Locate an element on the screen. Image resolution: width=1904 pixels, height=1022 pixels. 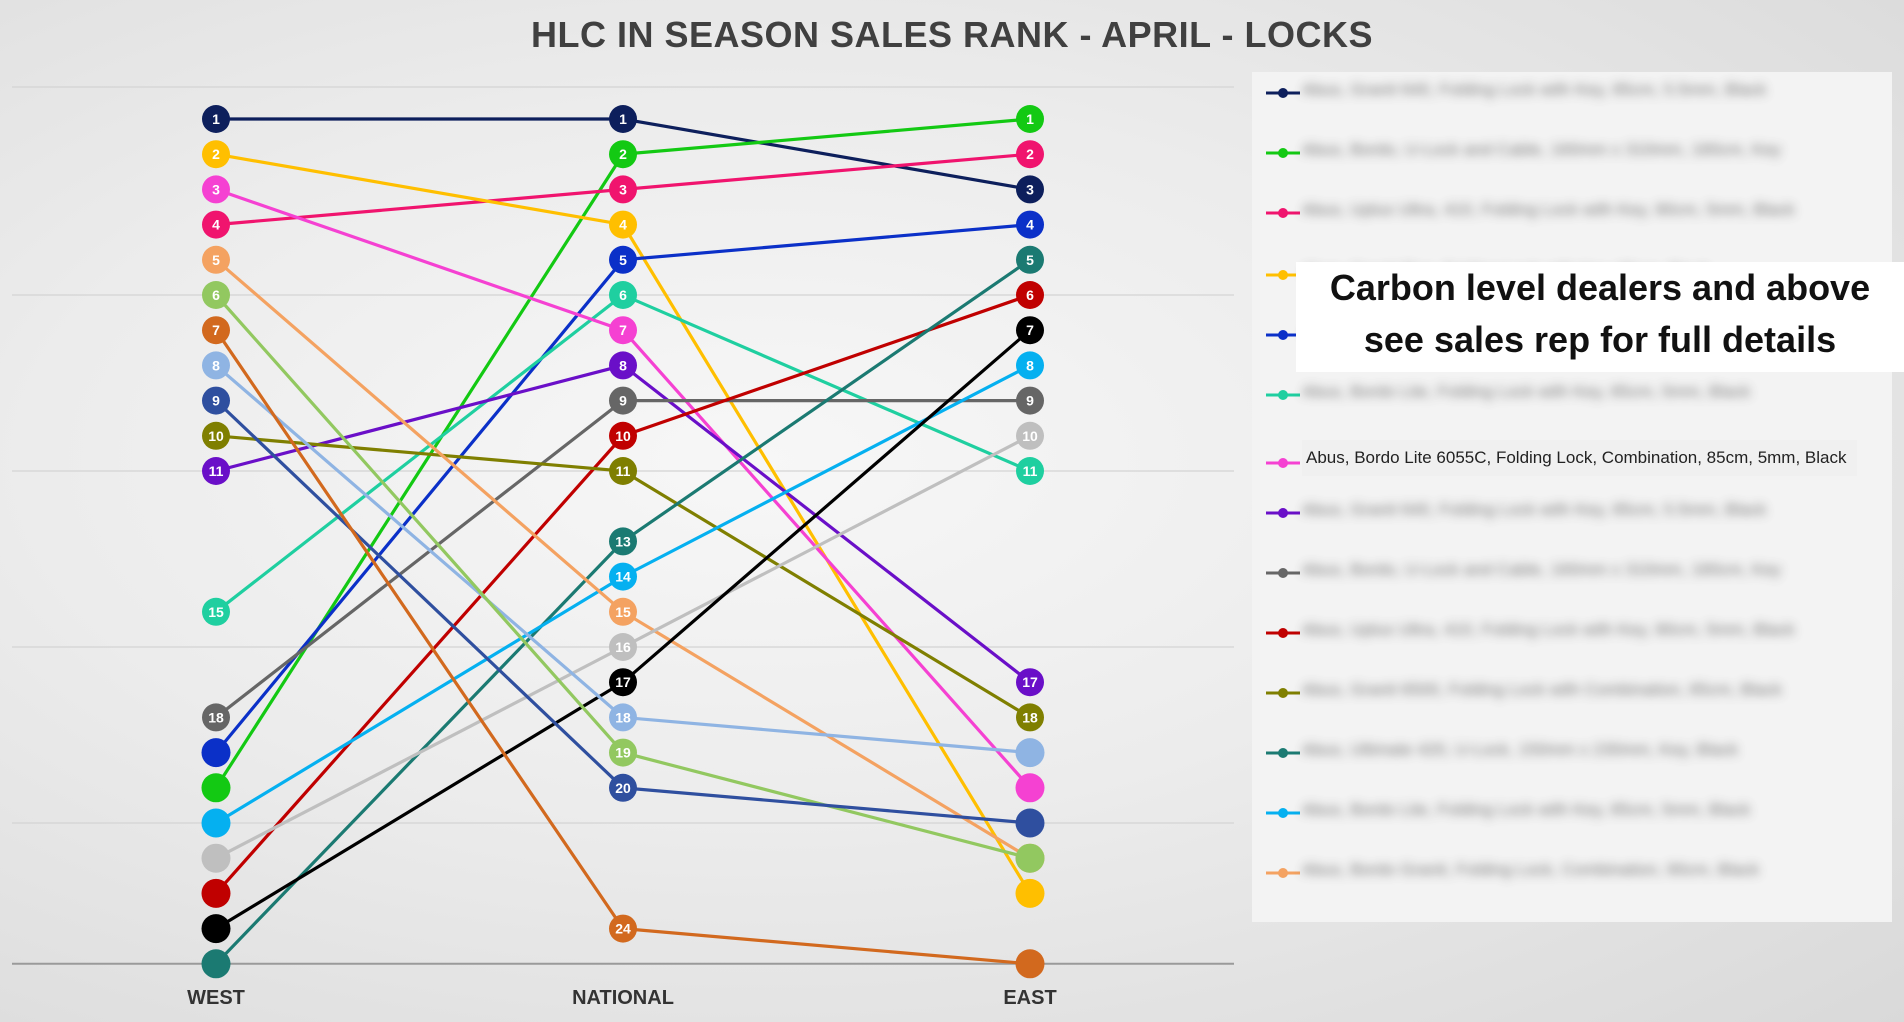
point-label: 17 is located at coordinates (1030, 682).